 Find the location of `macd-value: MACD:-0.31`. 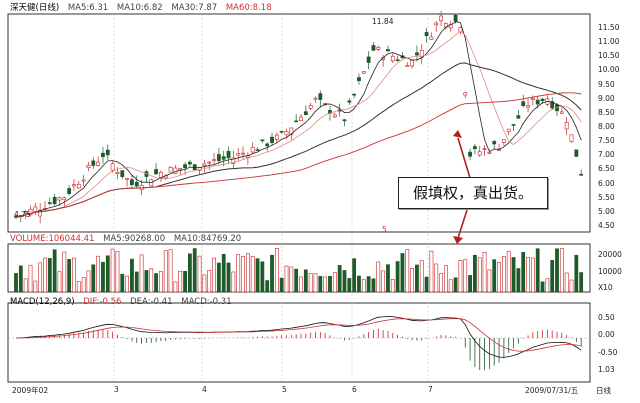

macd-value: MACD:-0.31 is located at coordinates (206, 302).